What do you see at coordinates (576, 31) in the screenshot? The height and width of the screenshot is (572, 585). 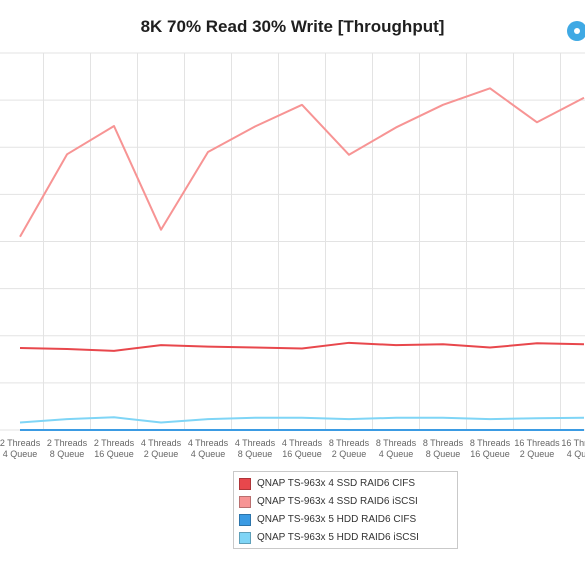 I see `info-icon` at bounding box center [576, 31].